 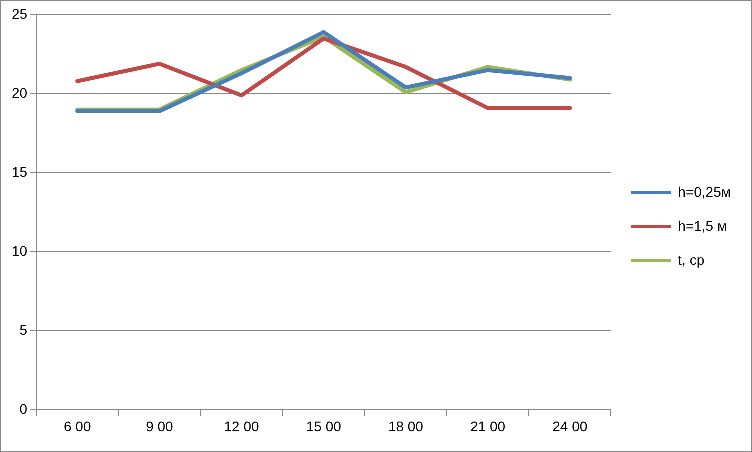 I want to click on x-tick-label: 6 00, so click(x=78, y=426).